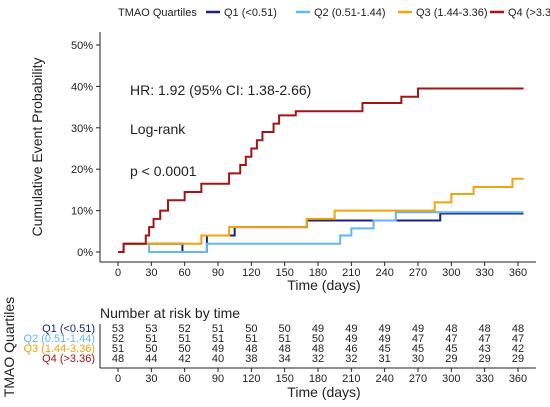 Image resolution: width=550 pixels, height=407 pixels. What do you see at coordinates (518, 273) in the screenshot?
I see `x-tick-label: 360` at bounding box center [518, 273].